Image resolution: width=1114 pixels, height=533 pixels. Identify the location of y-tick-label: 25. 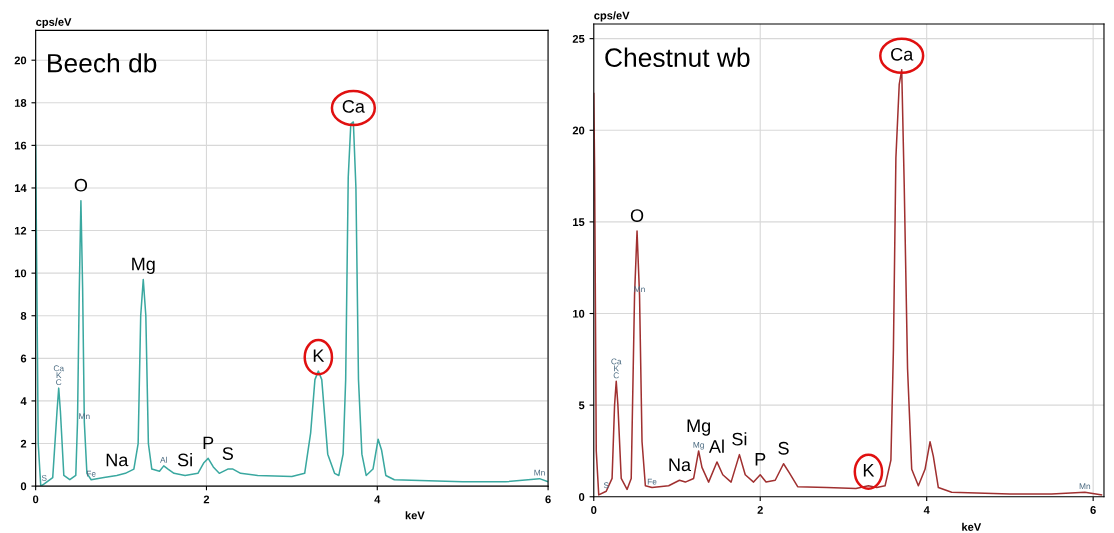
(578, 38).